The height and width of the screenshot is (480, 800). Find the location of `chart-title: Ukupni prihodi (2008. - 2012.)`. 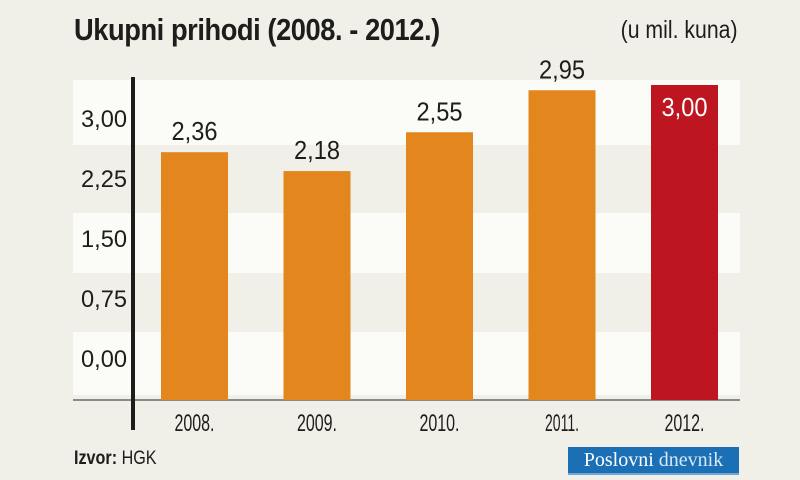

chart-title: Ukupni prihodi (2008. - 2012.) is located at coordinates (257, 29).